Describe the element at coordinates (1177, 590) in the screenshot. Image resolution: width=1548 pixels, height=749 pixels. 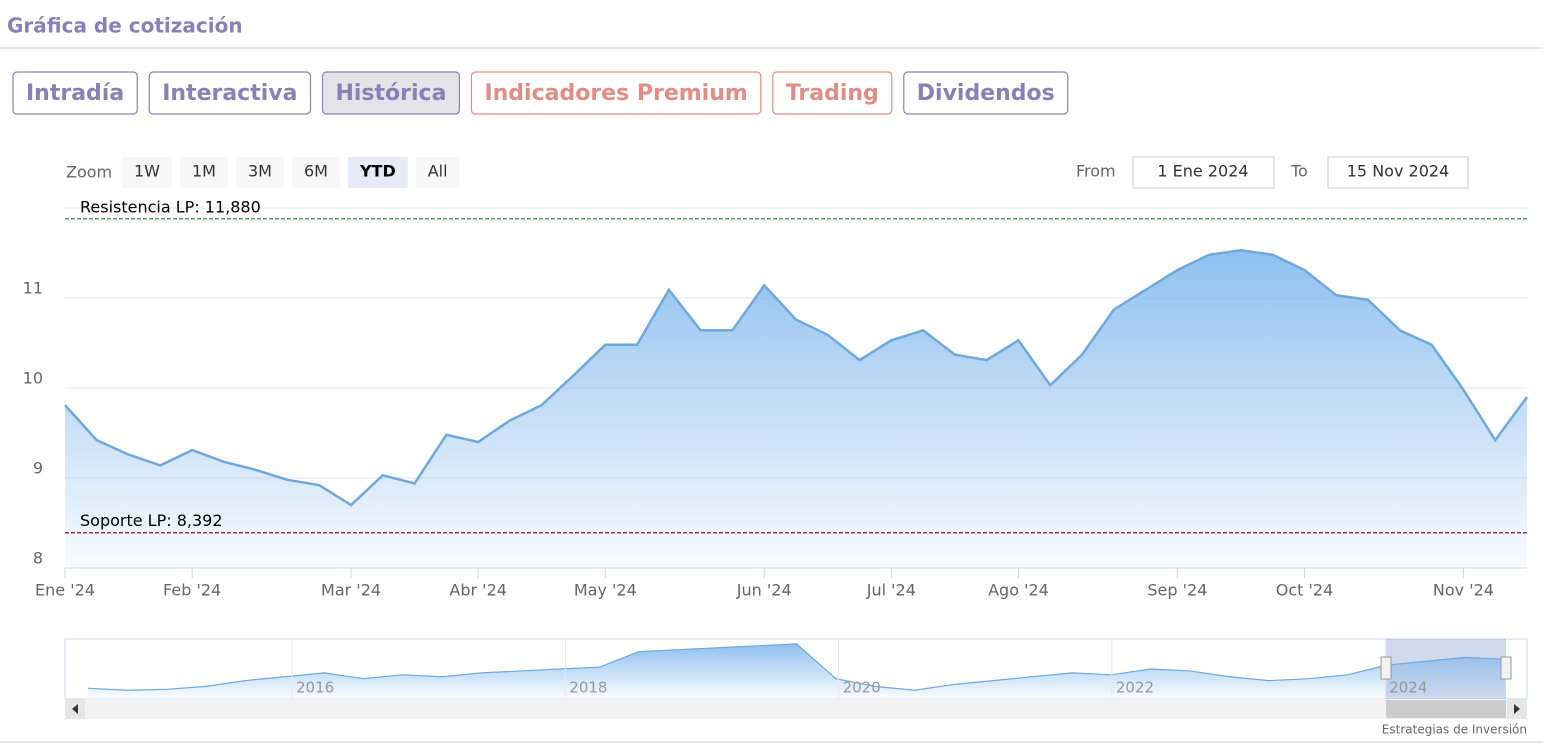
I see `x-tick-label: Sep '24` at that location.